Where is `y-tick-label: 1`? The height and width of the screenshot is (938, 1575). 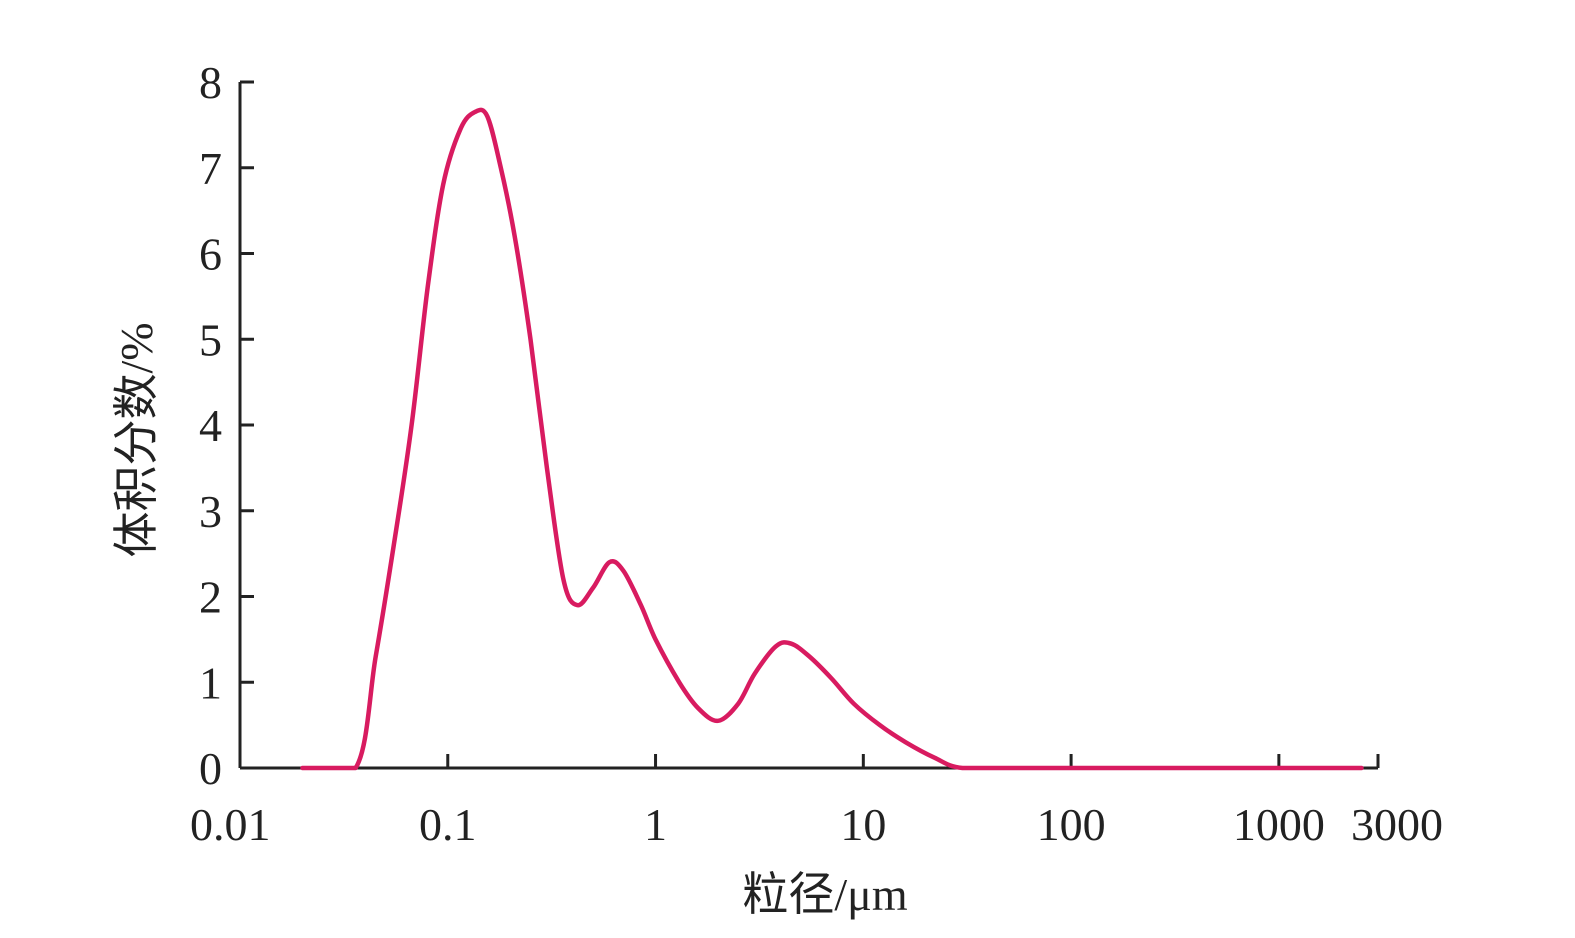 y-tick-label: 1 is located at coordinates (210, 682).